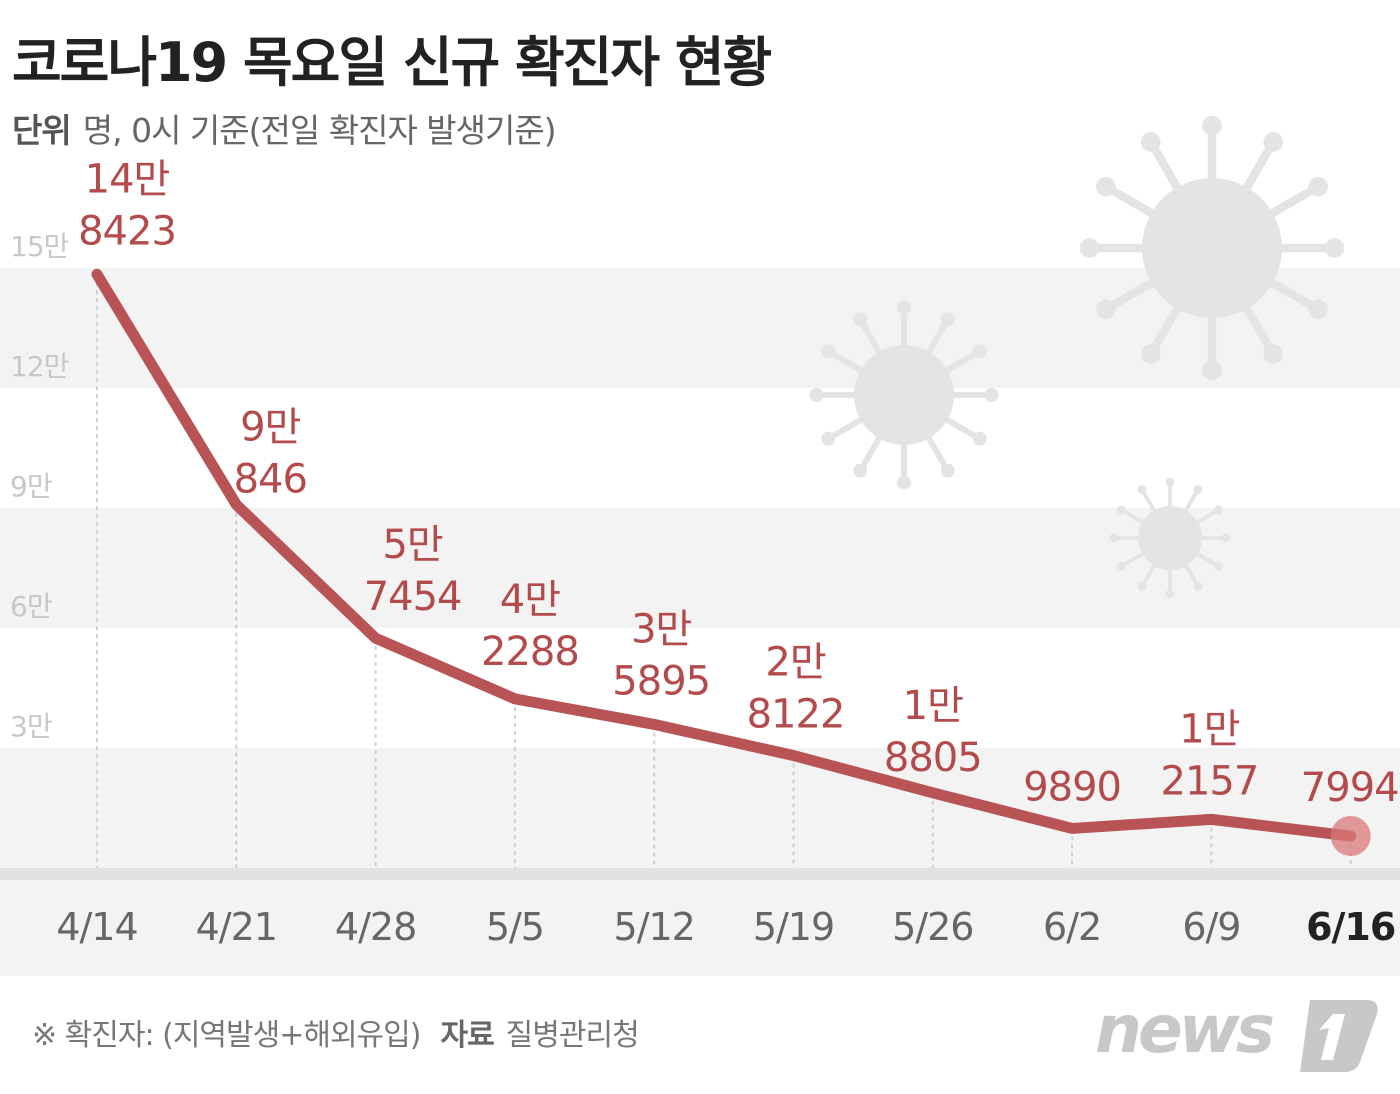 The image size is (1400, 1094). Describe the element at coordinates (661, 629) in the screenshot. I see `data-label: 3만` at that location.